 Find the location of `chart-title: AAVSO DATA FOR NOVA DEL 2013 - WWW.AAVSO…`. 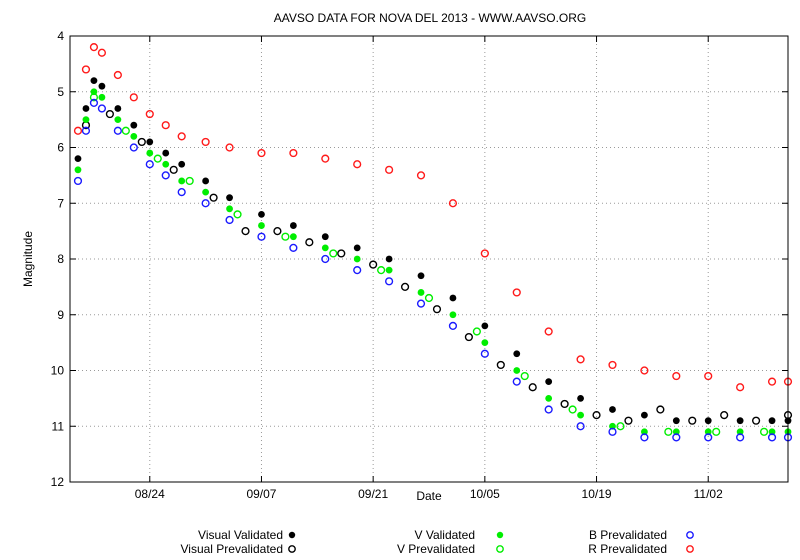

chart-title: AAVSO DATA FOR NOVA DEL 2013 - WWW.AAVSO… is located at coordinates (430, 18).